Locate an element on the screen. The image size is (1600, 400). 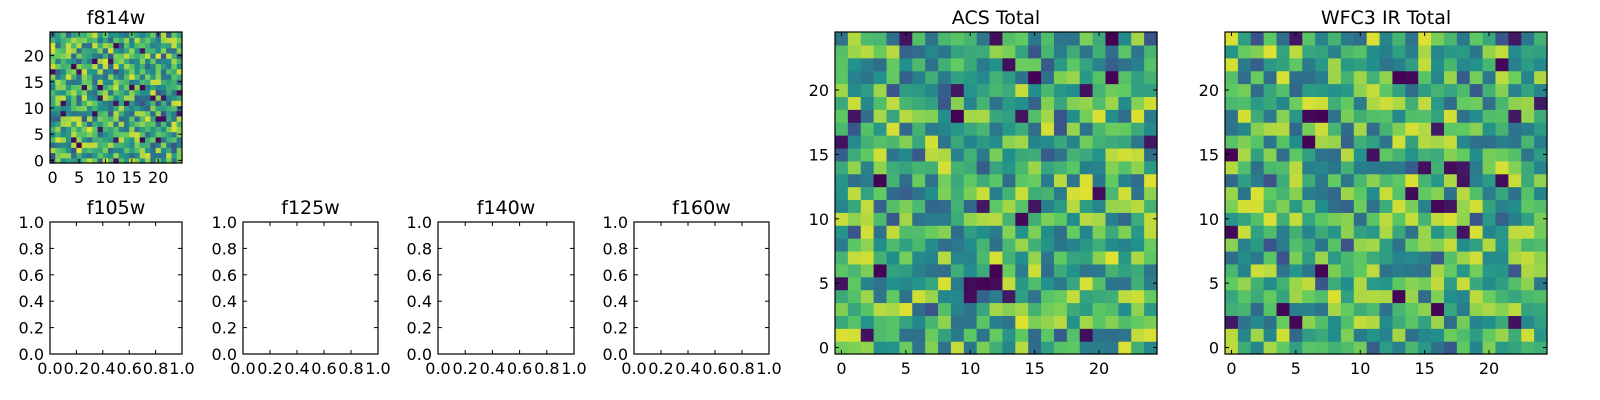
x-tick-label: 0.6 is located at coordinates (323, 368).